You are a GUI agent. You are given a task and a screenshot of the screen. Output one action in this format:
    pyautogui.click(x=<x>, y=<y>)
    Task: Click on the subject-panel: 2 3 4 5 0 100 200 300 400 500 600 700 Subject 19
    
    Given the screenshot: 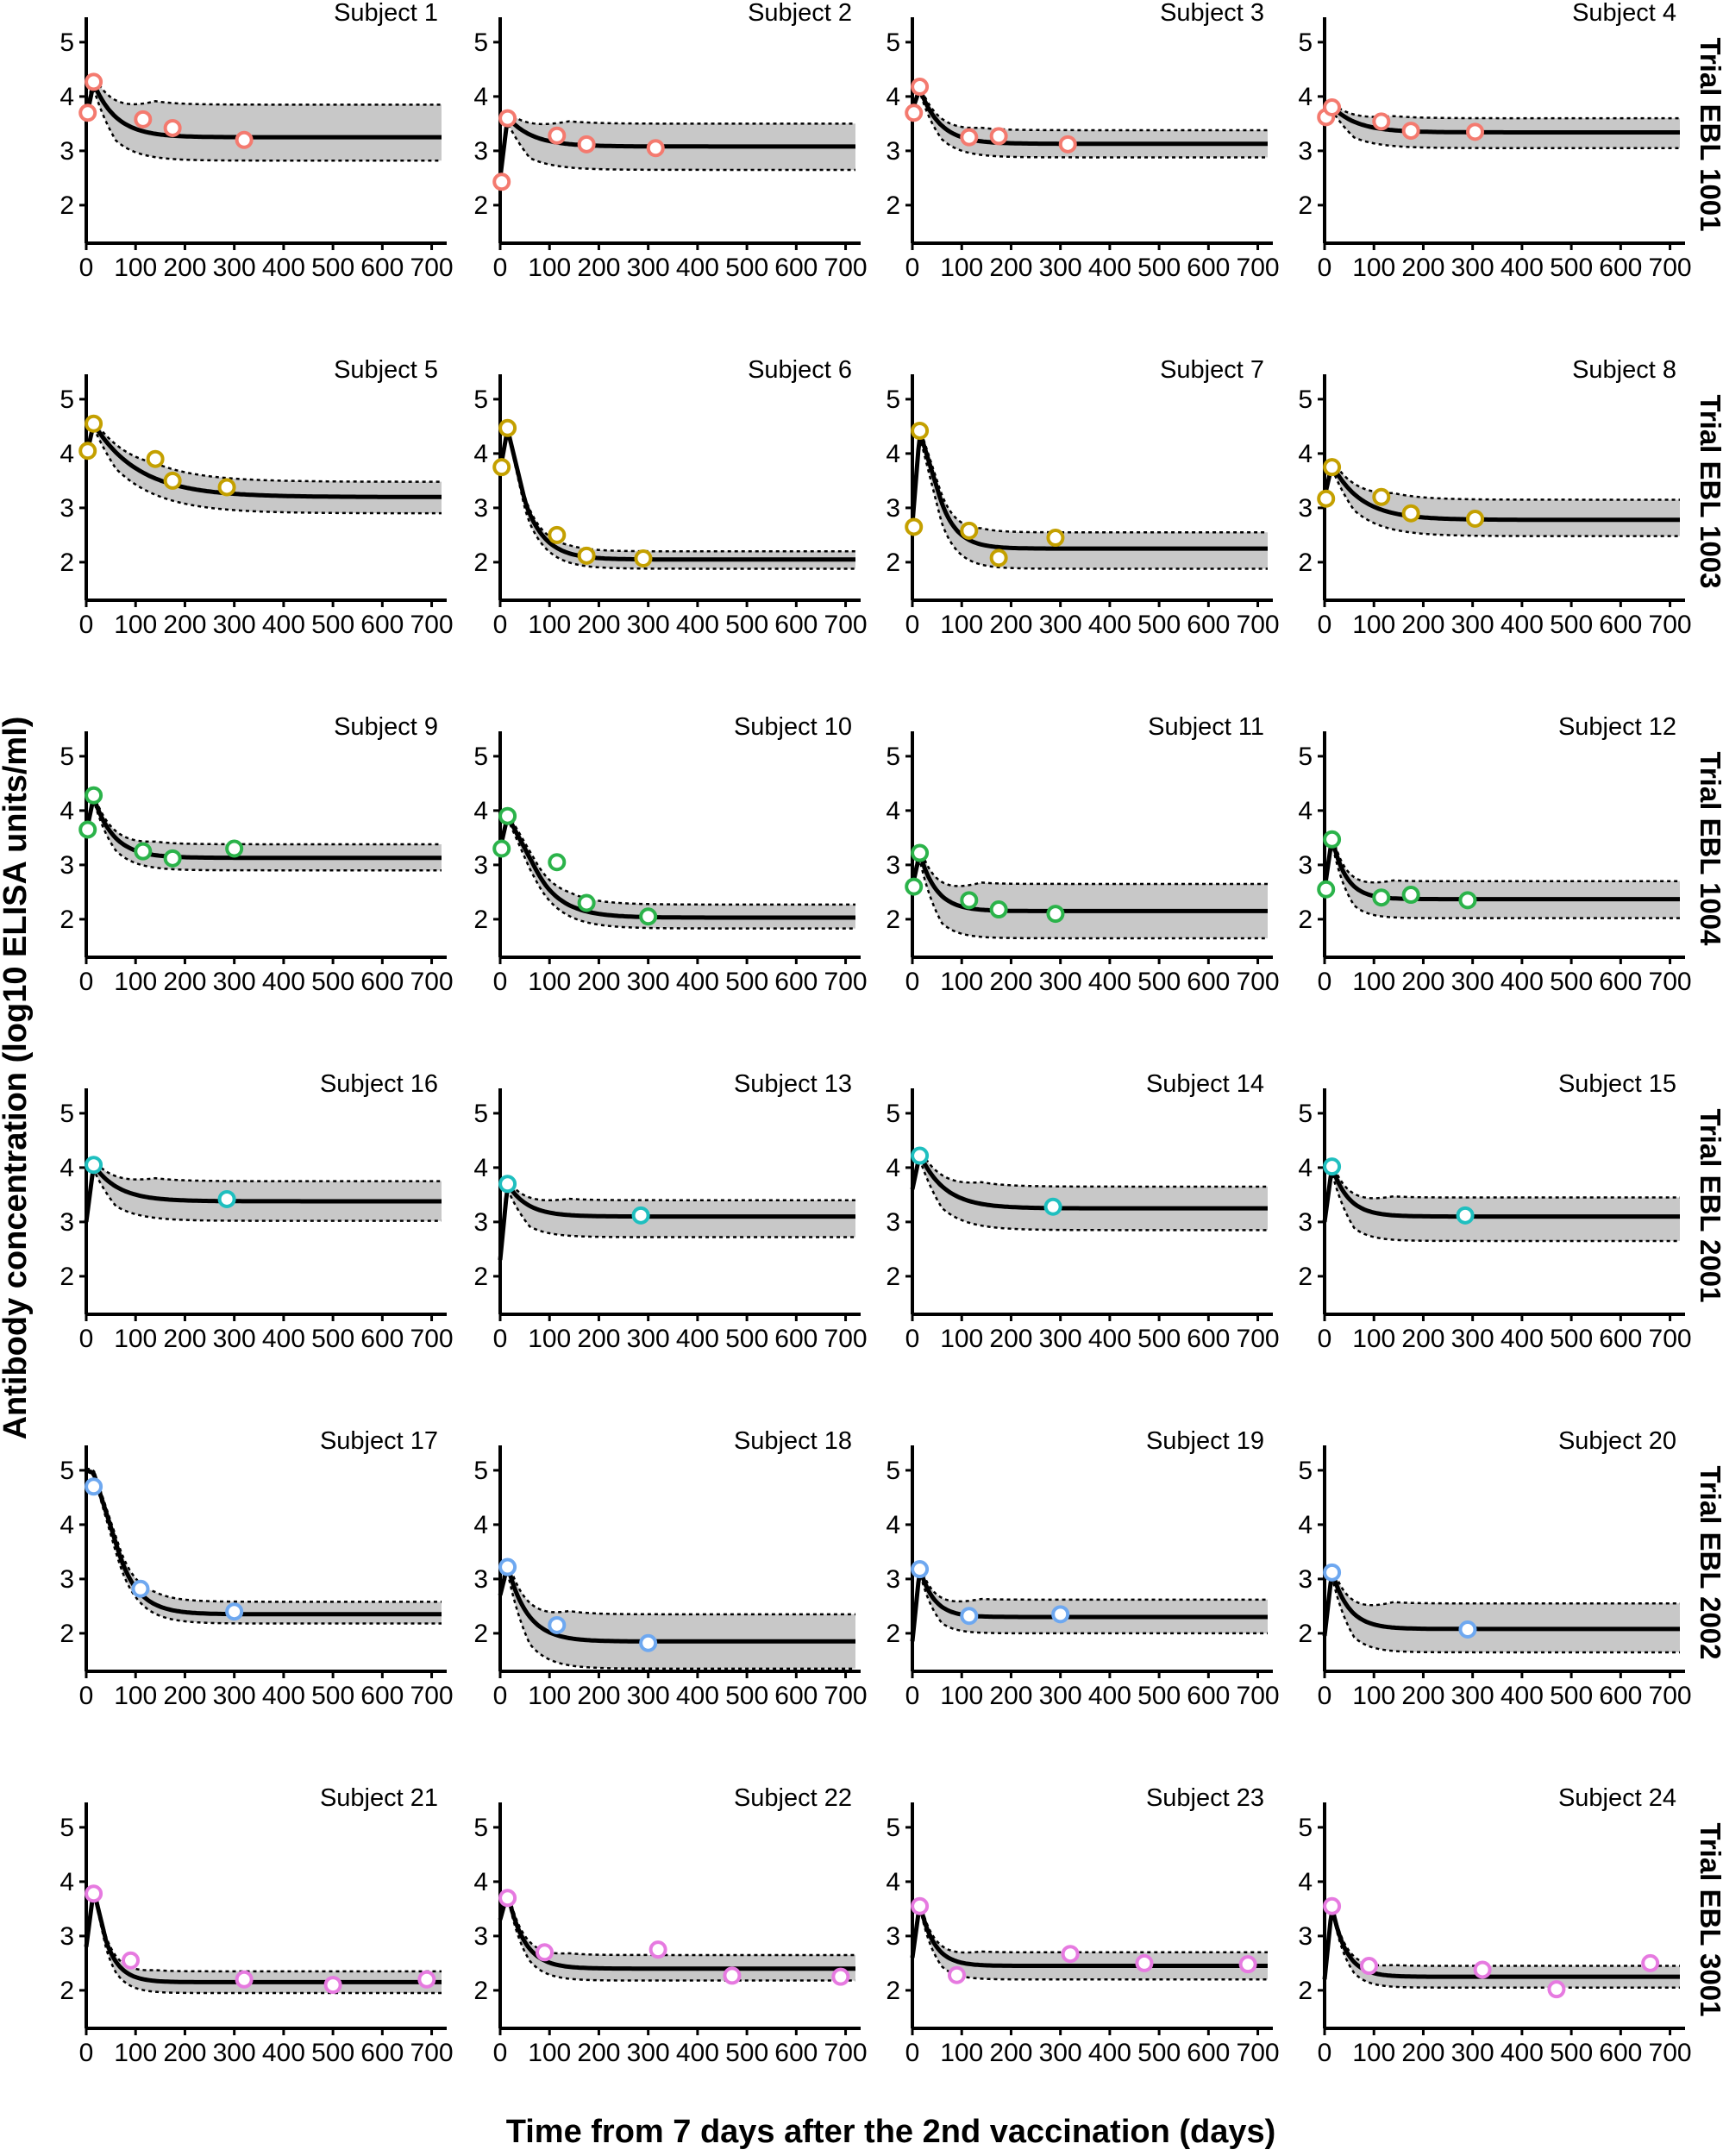 What is the action you would take?
    pyautogui.click(x=1082, y=1568)
    